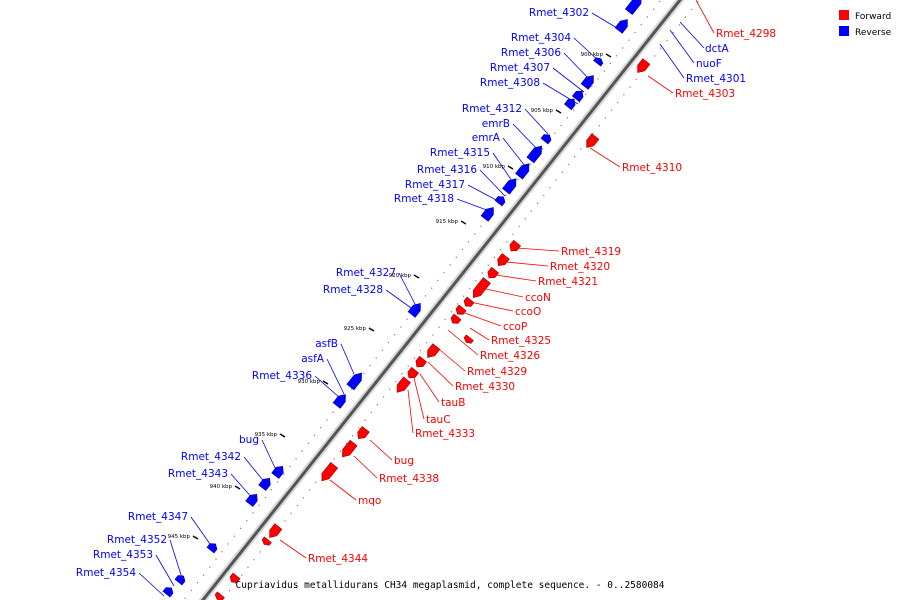 This screenshot has width=900, height=600. What do you see at coordinates (568, 282) in the screenshot?
I see `gene-label: Rmet_4321` at bounding box center [568, 282].